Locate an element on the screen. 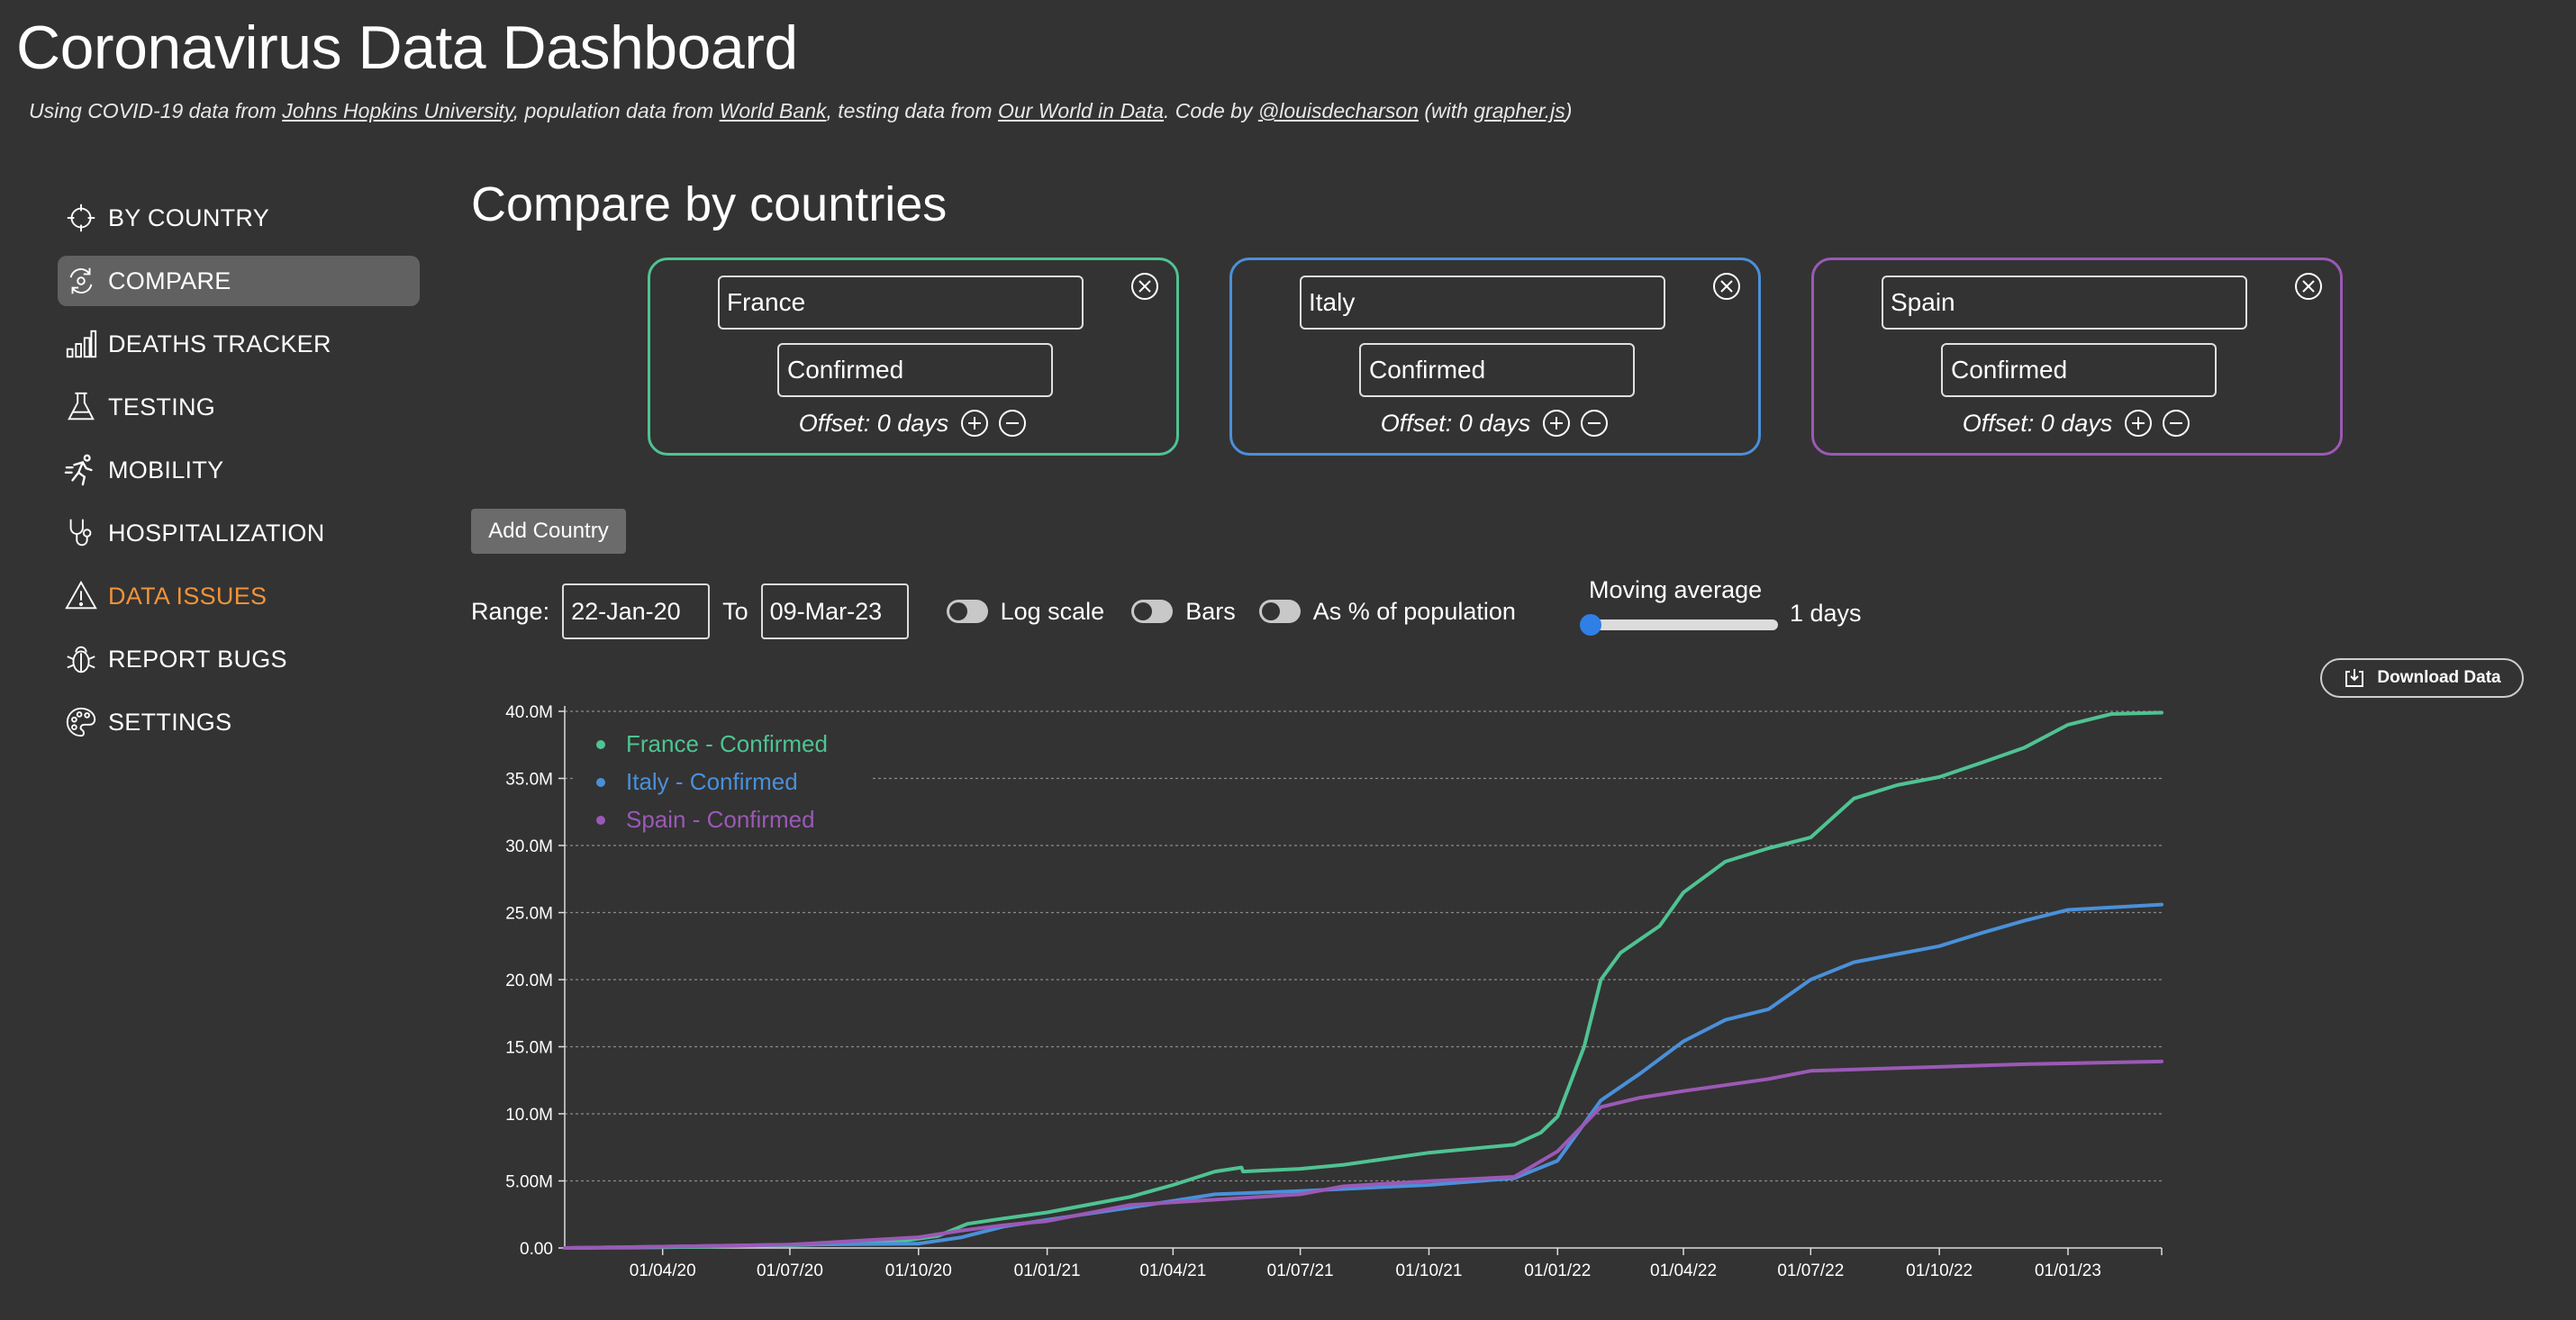 Image resolution: width=2576 pixels, height=1320 pixels. x-tick-label: 01/04/21 is located at coordinates (1172, 1270).